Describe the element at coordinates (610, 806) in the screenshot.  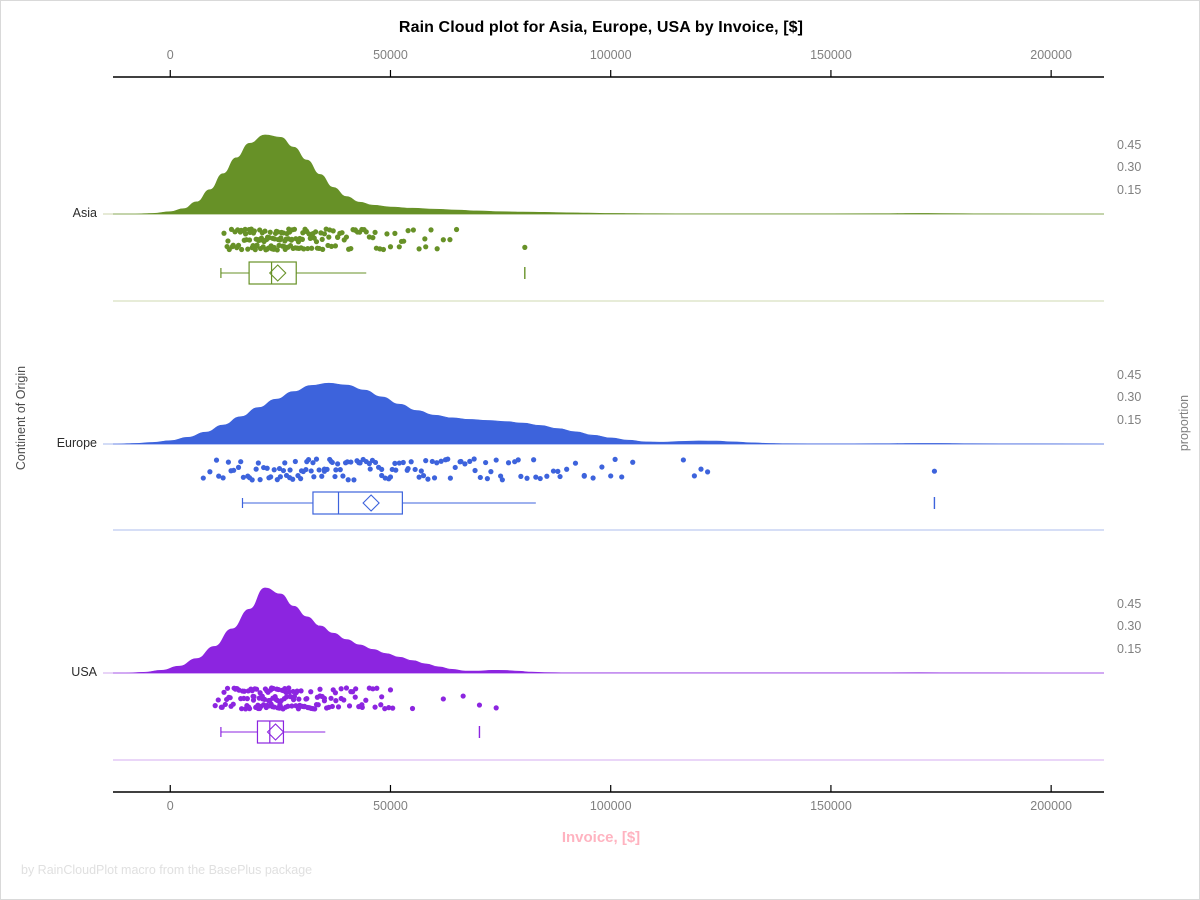
I see `x-tick-label-bottom-2: 100000` at that location.